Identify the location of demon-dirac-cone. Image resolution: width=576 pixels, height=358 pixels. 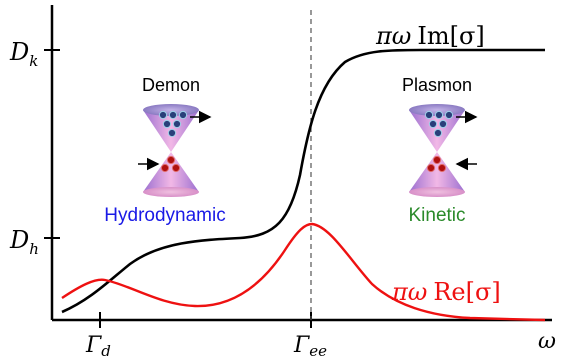
(175, 150).